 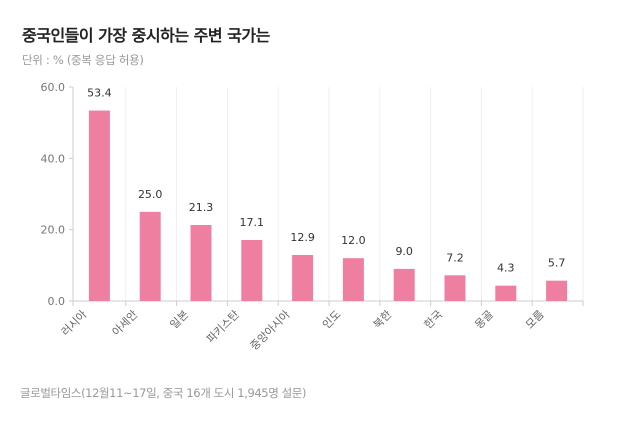 I want to click on data-label: 9.0, so click(x=404, y=251).